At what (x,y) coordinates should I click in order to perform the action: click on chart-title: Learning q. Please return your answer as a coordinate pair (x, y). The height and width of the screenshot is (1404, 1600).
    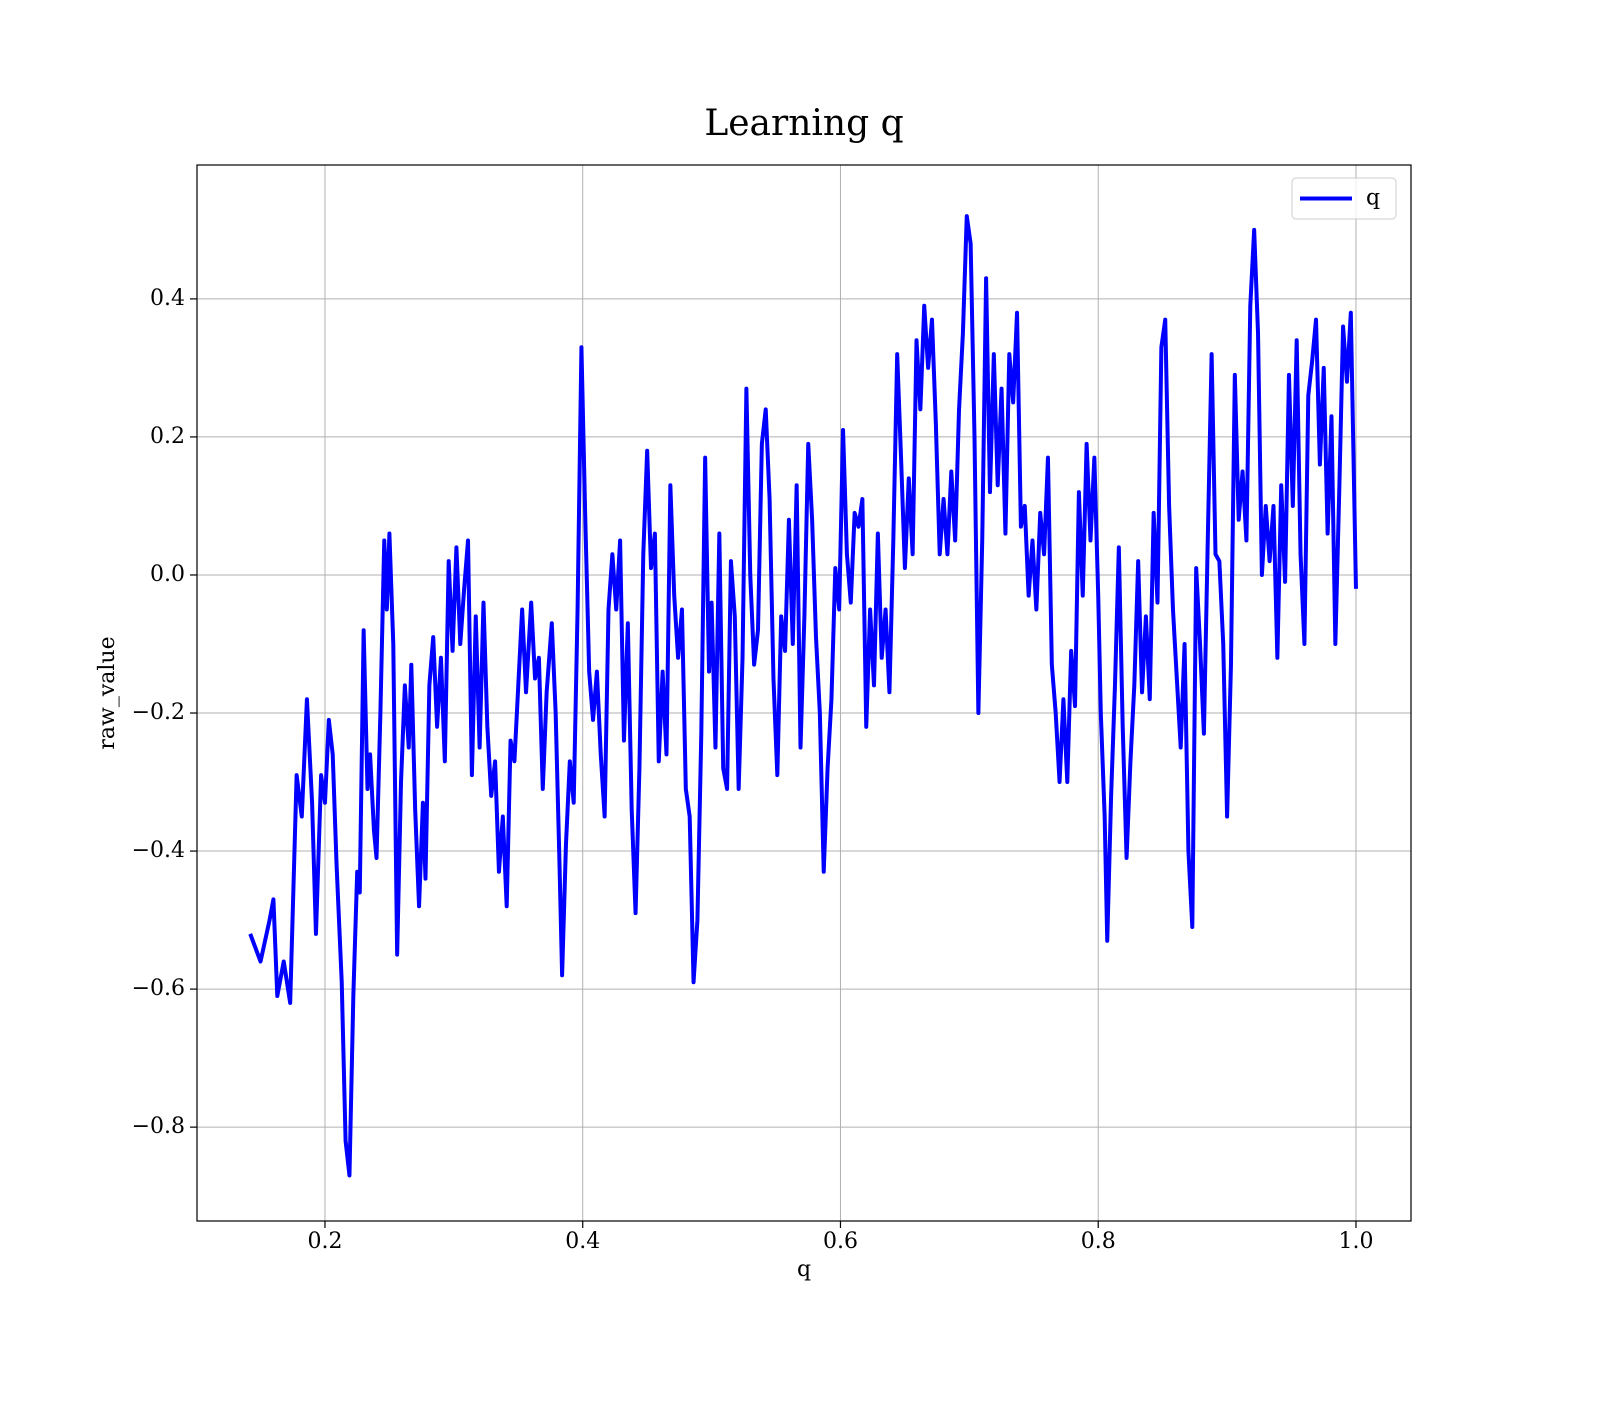
    Looking at the image, I should click on (803, 123).